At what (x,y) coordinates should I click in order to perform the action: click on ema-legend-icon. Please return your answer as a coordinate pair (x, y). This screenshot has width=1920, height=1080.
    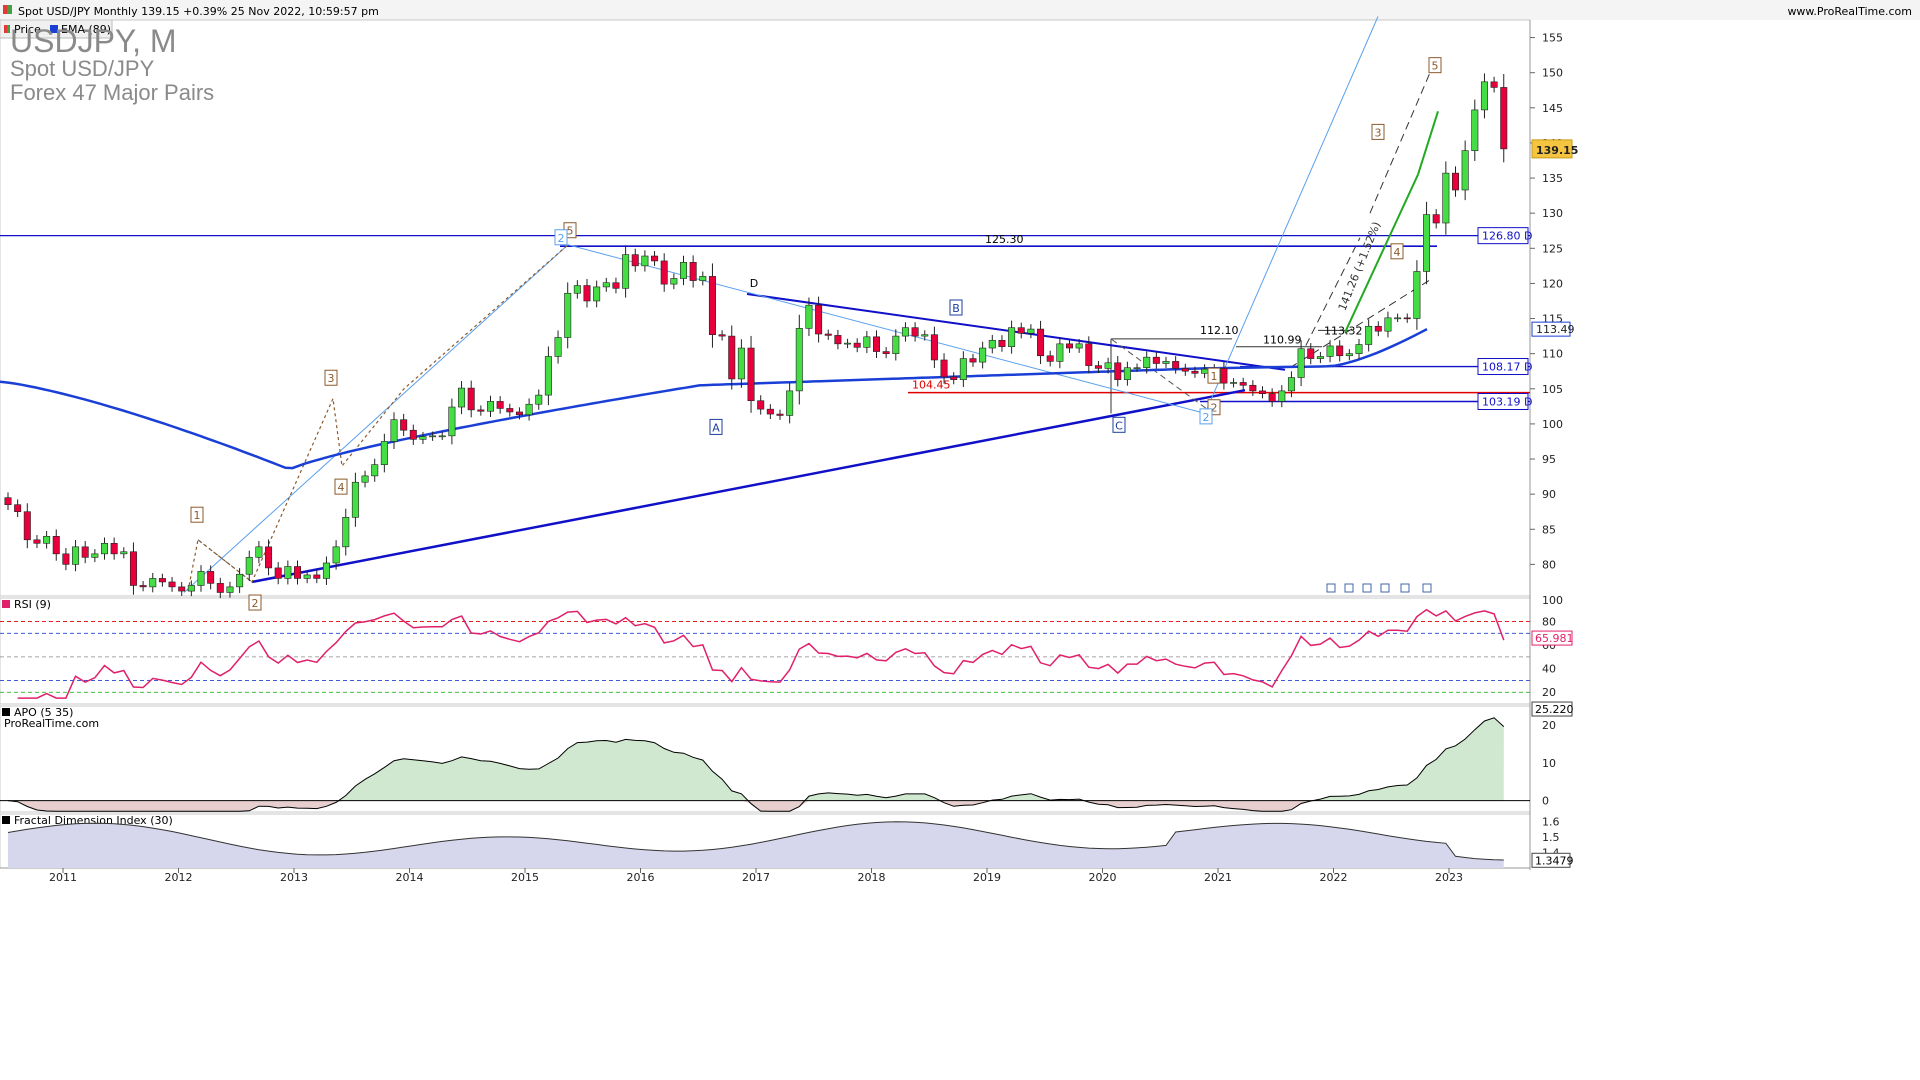
    Looking at the image, I should click on (54, 29).